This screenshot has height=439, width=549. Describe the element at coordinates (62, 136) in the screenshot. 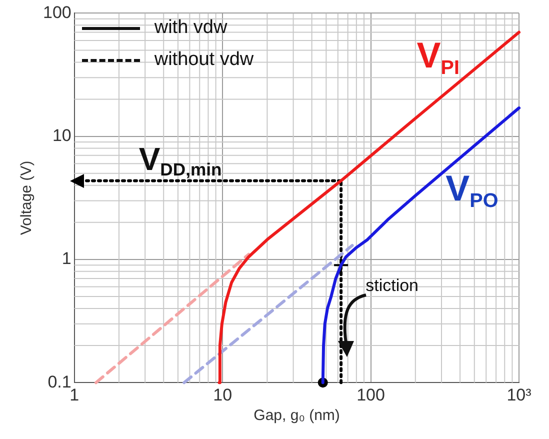

I see `y-tick-label: 10` at that location.